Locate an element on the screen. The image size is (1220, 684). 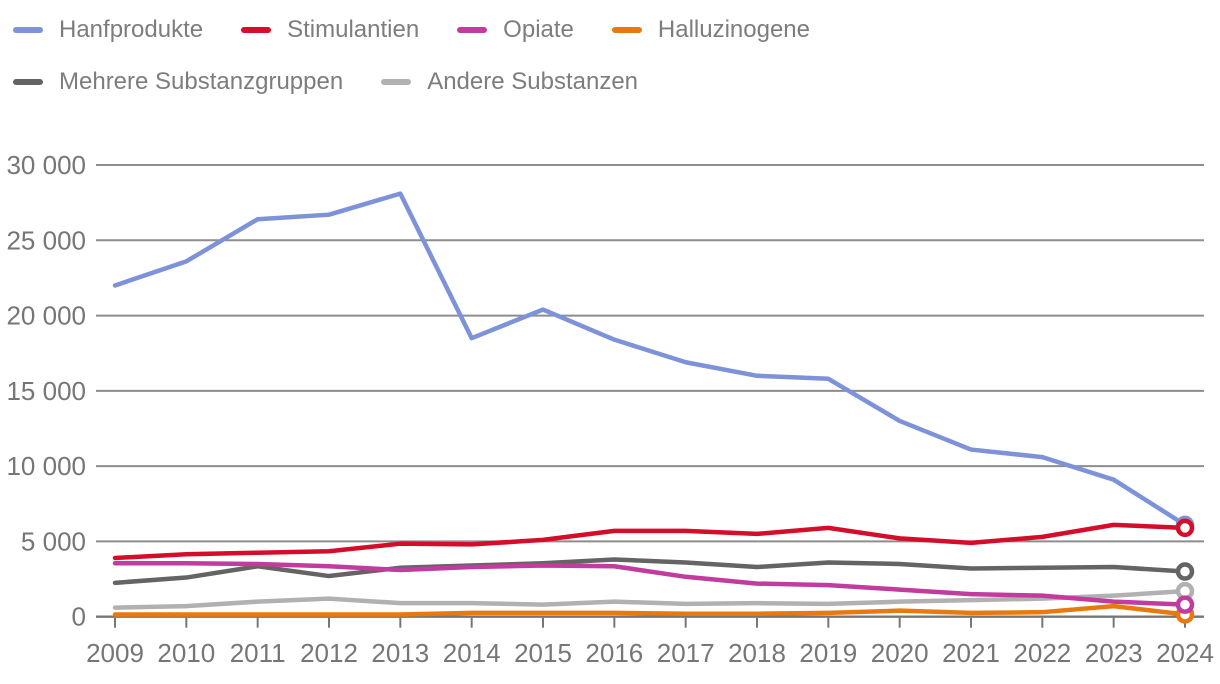
x-axis-tick-label: 2022 is located at coordinates (1042, 653).